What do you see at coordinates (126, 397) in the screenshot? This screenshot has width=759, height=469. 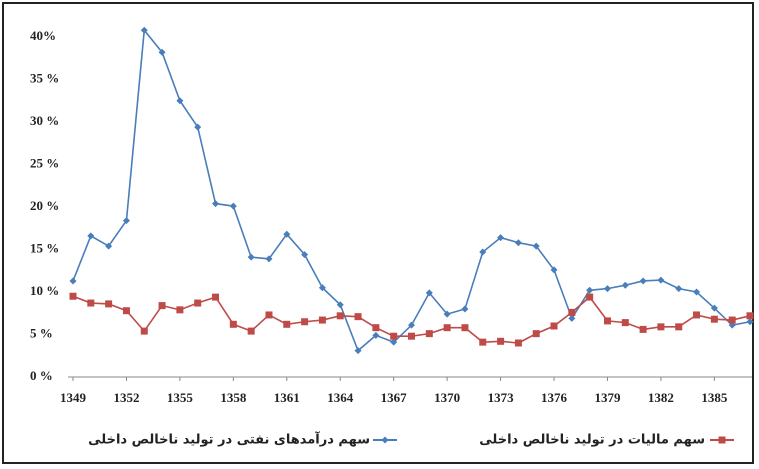 I see `x-tick-label: 1352` at bounding box center [126, 397].